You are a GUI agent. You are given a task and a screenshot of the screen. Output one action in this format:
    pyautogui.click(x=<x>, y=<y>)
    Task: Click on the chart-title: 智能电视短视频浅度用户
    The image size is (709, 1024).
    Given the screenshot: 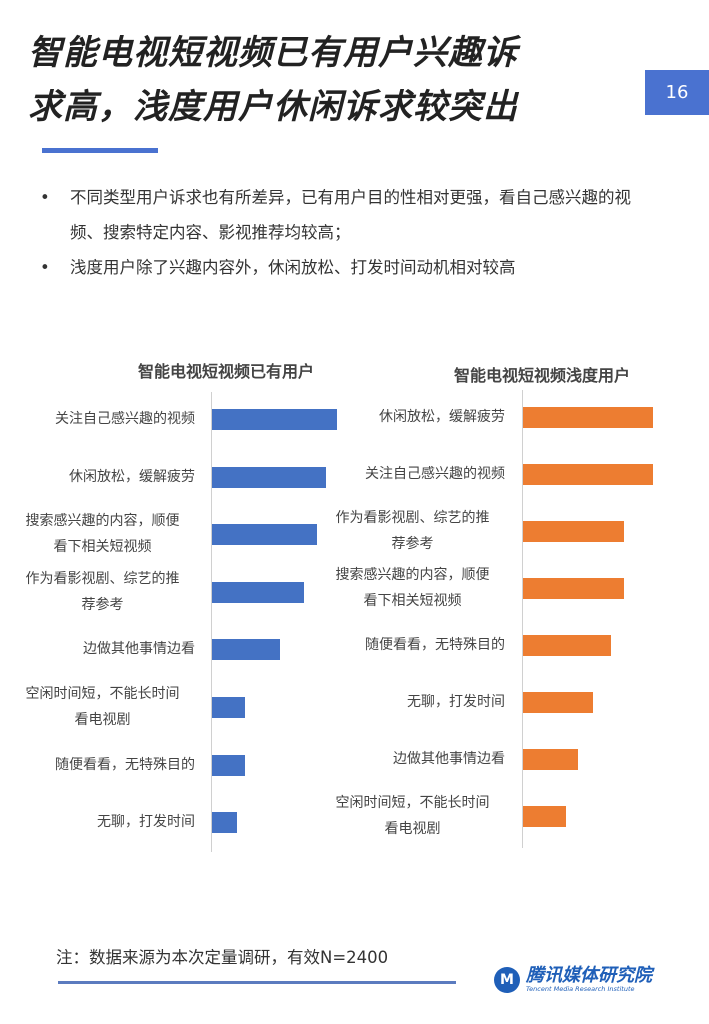 What is the action you would take?
    pyautogui.click(x=542, y=375)
    